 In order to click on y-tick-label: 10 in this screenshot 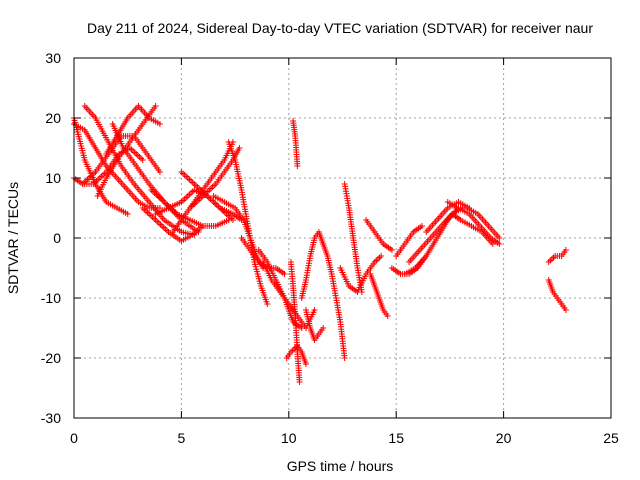, I will do `click(53, 178)`.